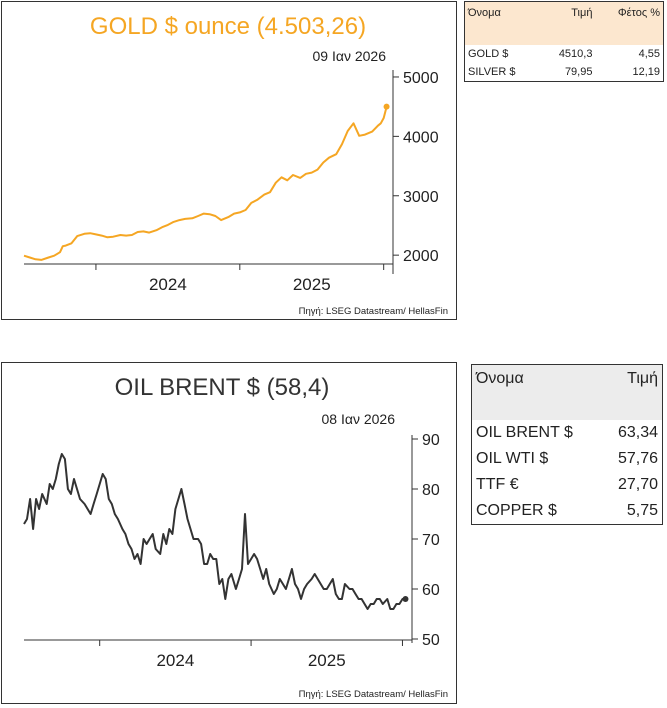 Image resolution: width=667 pixels, height=708 pixels. Describe the element at coordinates (327, 660) in the screenshot. I see `oil-x-tick-label: 2025` at that location.